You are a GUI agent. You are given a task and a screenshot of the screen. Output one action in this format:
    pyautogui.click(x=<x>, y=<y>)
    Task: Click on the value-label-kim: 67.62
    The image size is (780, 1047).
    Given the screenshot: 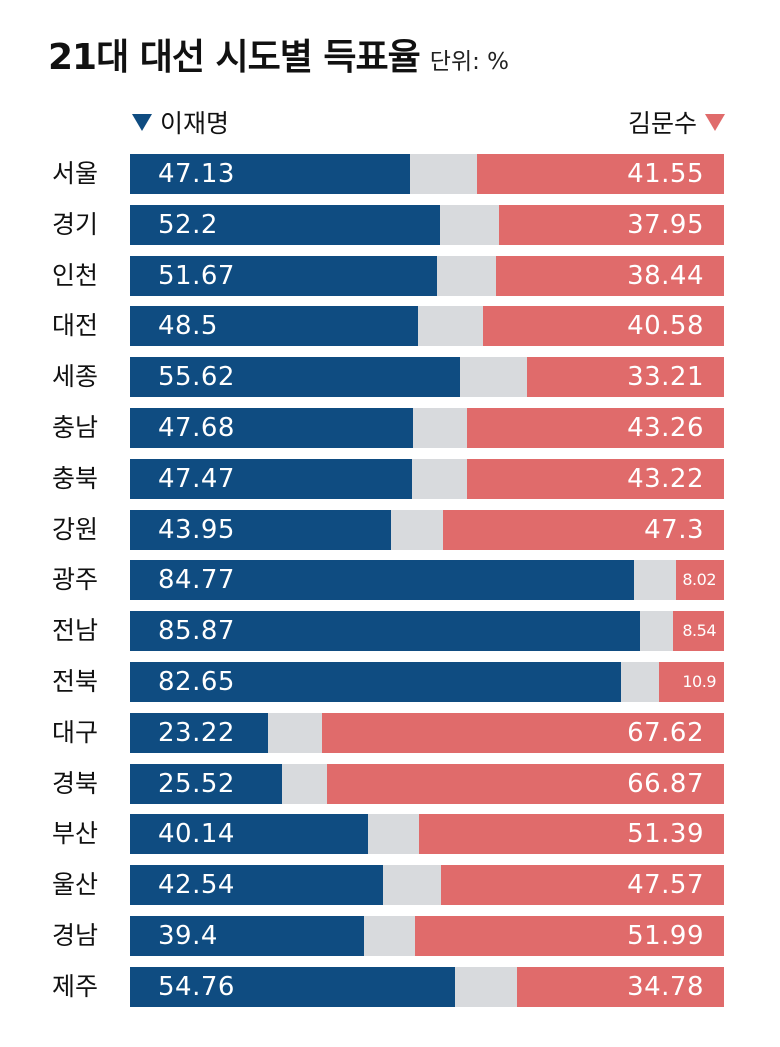 What is the action you would take?
    pyautogui.click(x=665, y=732)
    